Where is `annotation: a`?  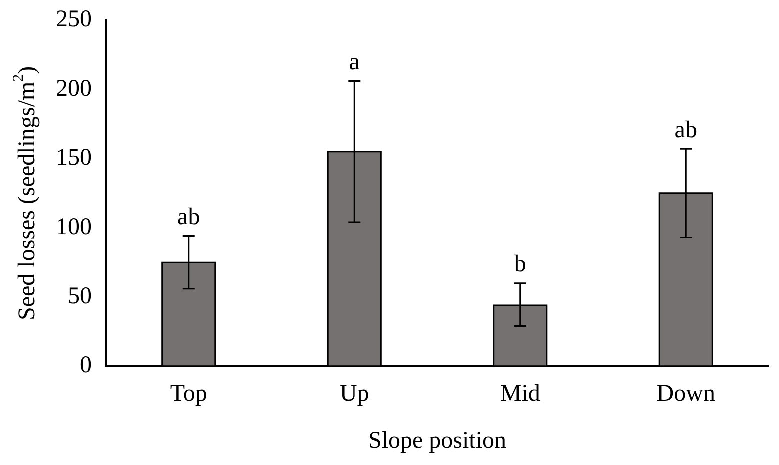
annotation: a is located at coordinates (354, 63).